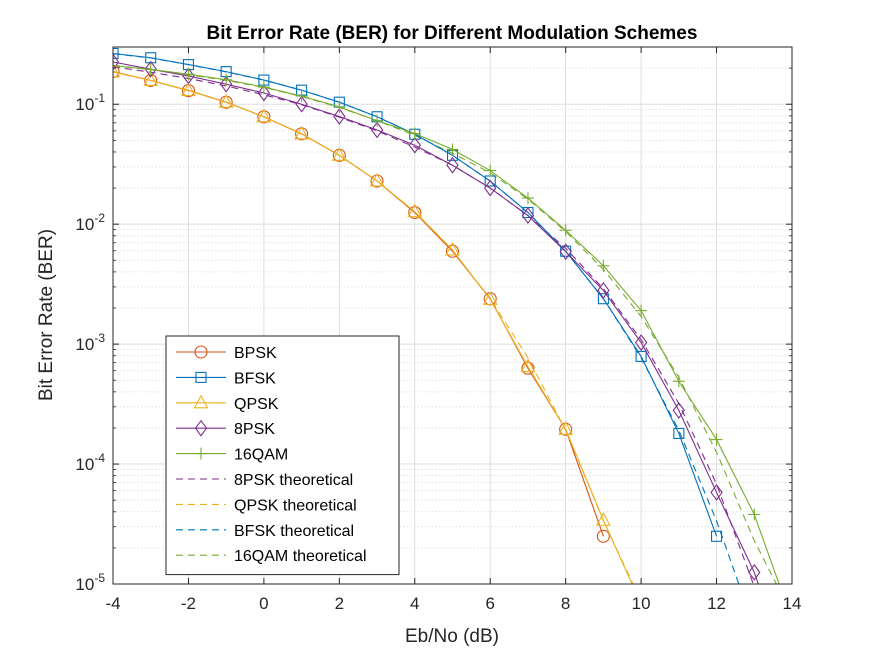 This screenshot has height=656, width=875. I want to click on legend-label: 16QAM theoretical, so click(300, 556).